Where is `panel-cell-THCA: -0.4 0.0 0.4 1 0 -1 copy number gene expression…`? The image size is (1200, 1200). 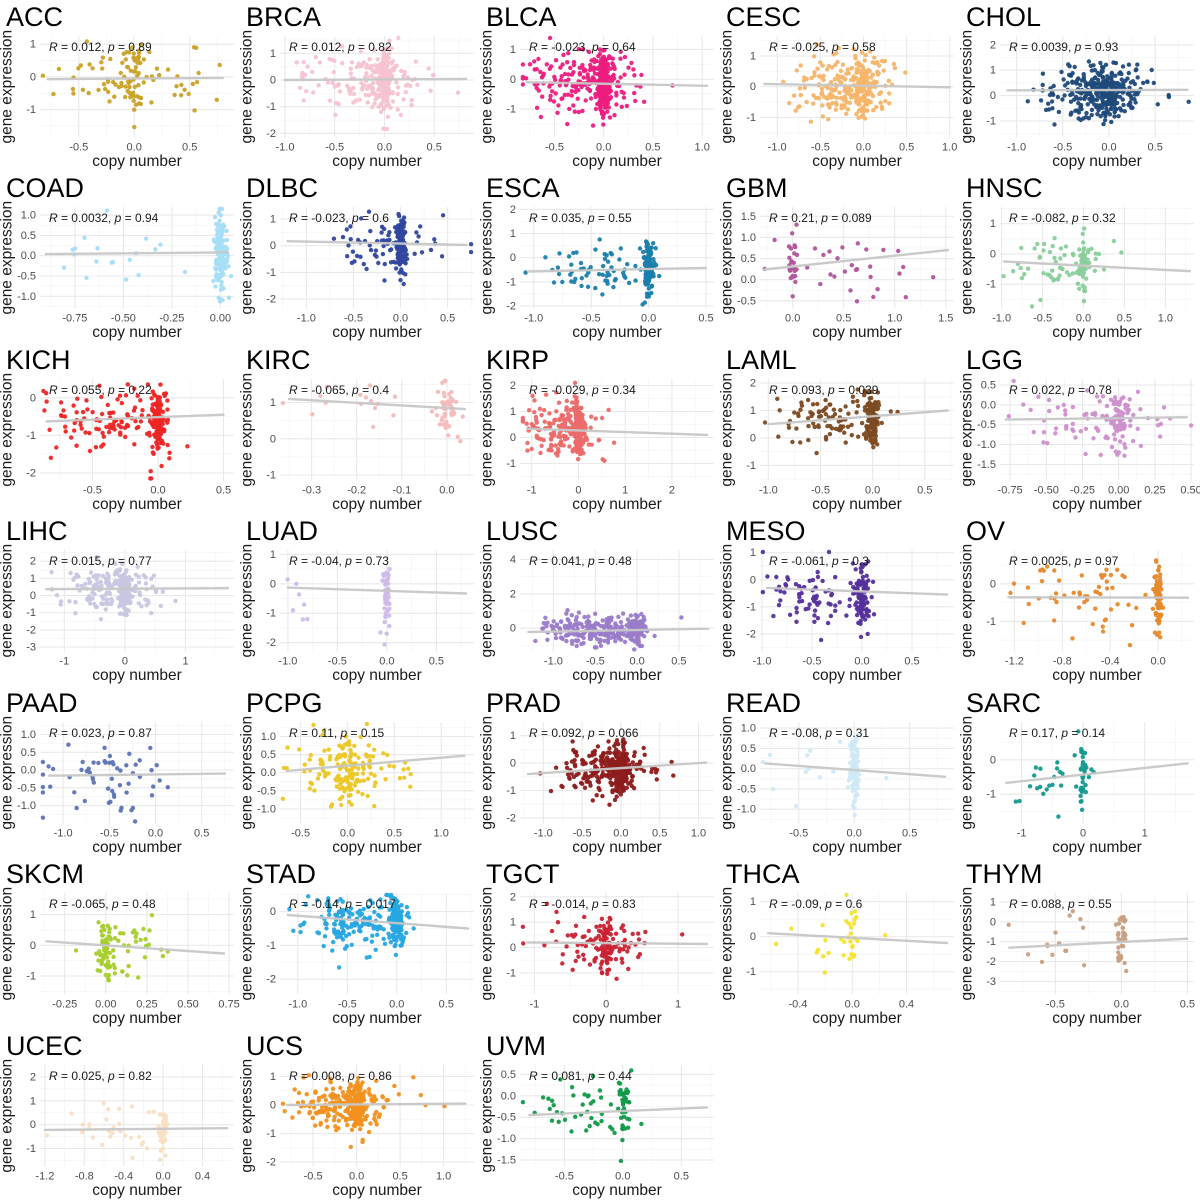
panel-cell-THCA: -0.4 0.0 0.4 1 0 -1 copy number gene expression… is located at coordinates (840, 942).